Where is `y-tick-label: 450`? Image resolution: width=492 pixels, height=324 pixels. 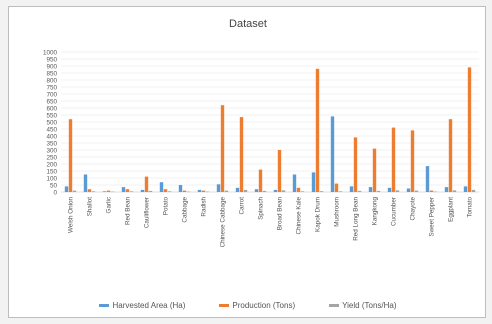 y-tick-label: 450 is located at coordinates (51, 130).